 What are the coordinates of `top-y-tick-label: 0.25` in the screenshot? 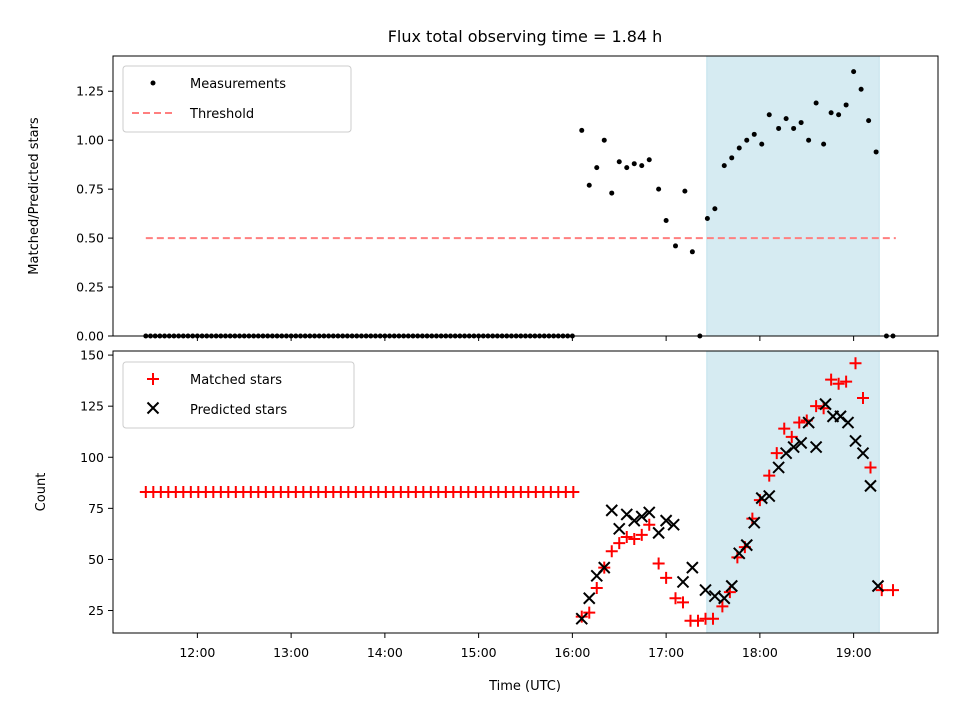 It's located at (90, 287).